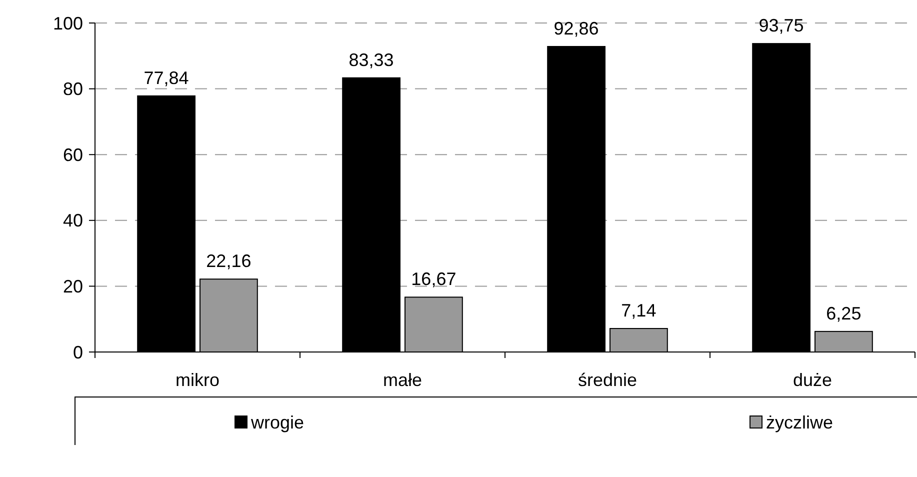 The image size is (917, 477). Describe the element at coordinates (277, 422) in the screenshot. I see `legend-label: wrogie` at that location.